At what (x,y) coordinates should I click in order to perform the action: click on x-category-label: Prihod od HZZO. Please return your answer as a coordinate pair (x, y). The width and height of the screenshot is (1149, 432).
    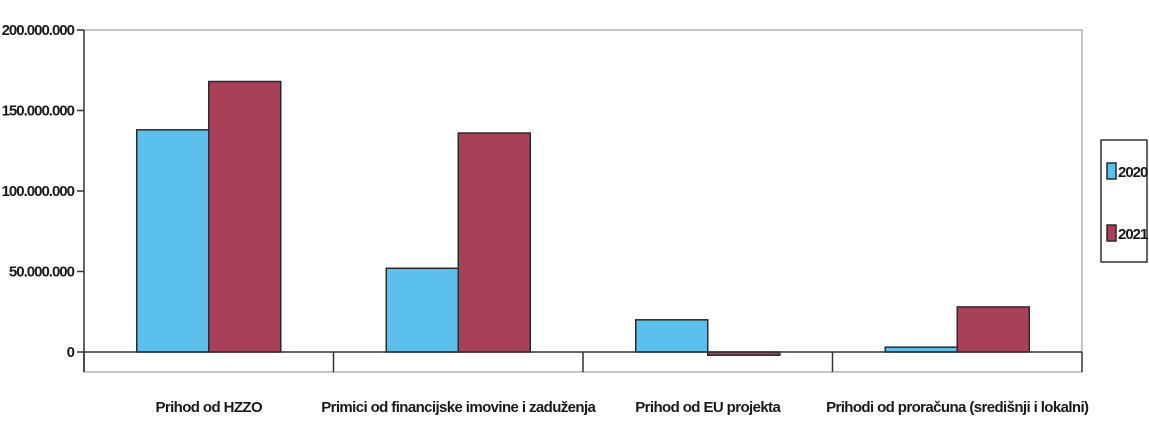
    Looking at the image, I should click on (209, 407).